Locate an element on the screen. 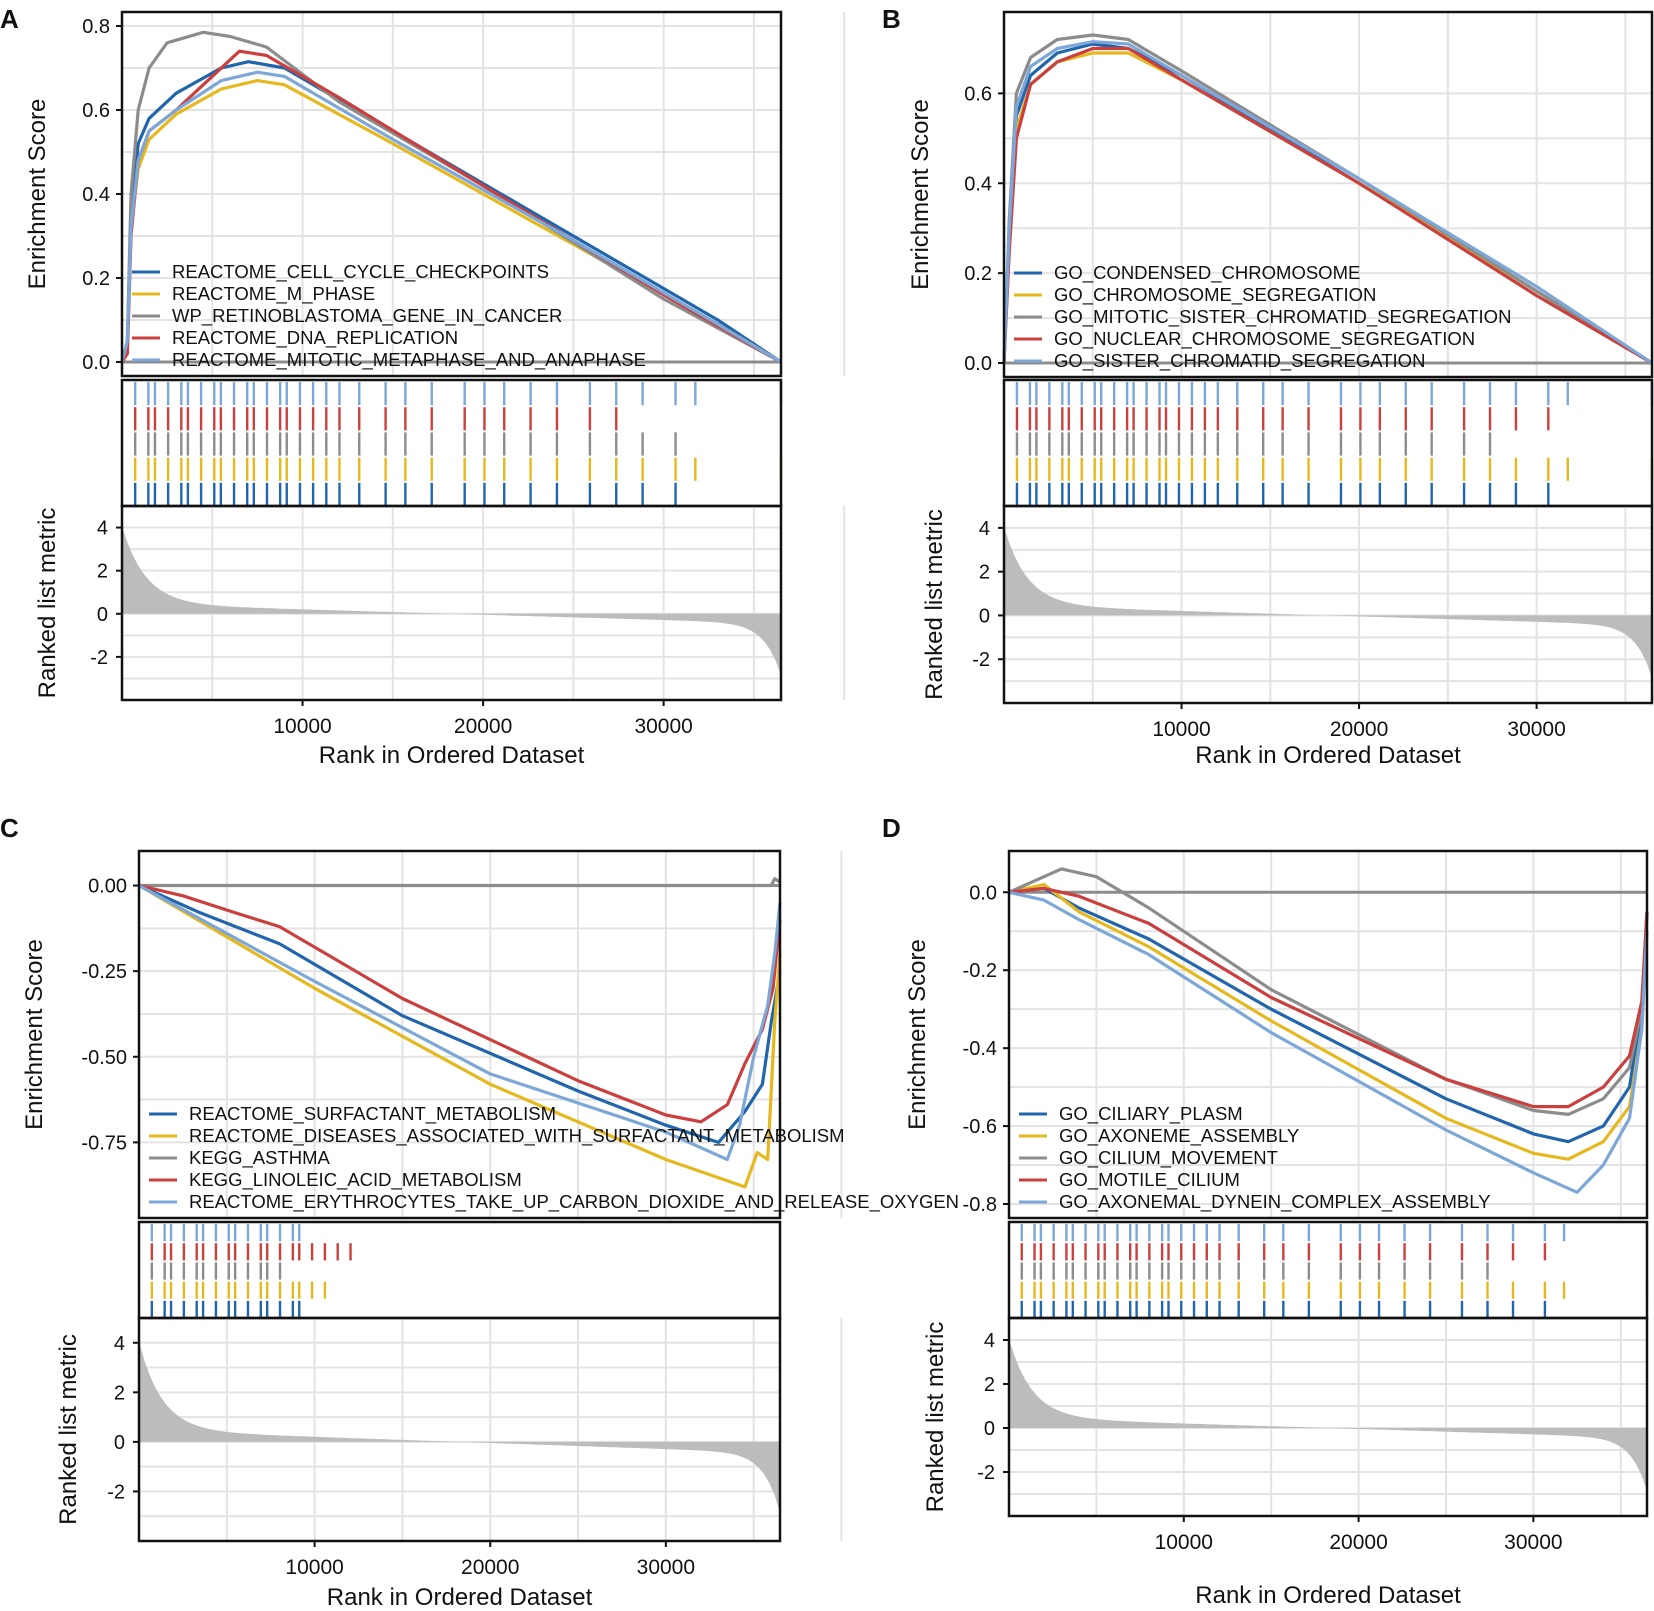 The height and width of the screenshot is (1611, 1654). legend-label: REACTOME_MITOTIC_METAPHASE_AND_ANAPHASE is located at coordinates (409, 360).